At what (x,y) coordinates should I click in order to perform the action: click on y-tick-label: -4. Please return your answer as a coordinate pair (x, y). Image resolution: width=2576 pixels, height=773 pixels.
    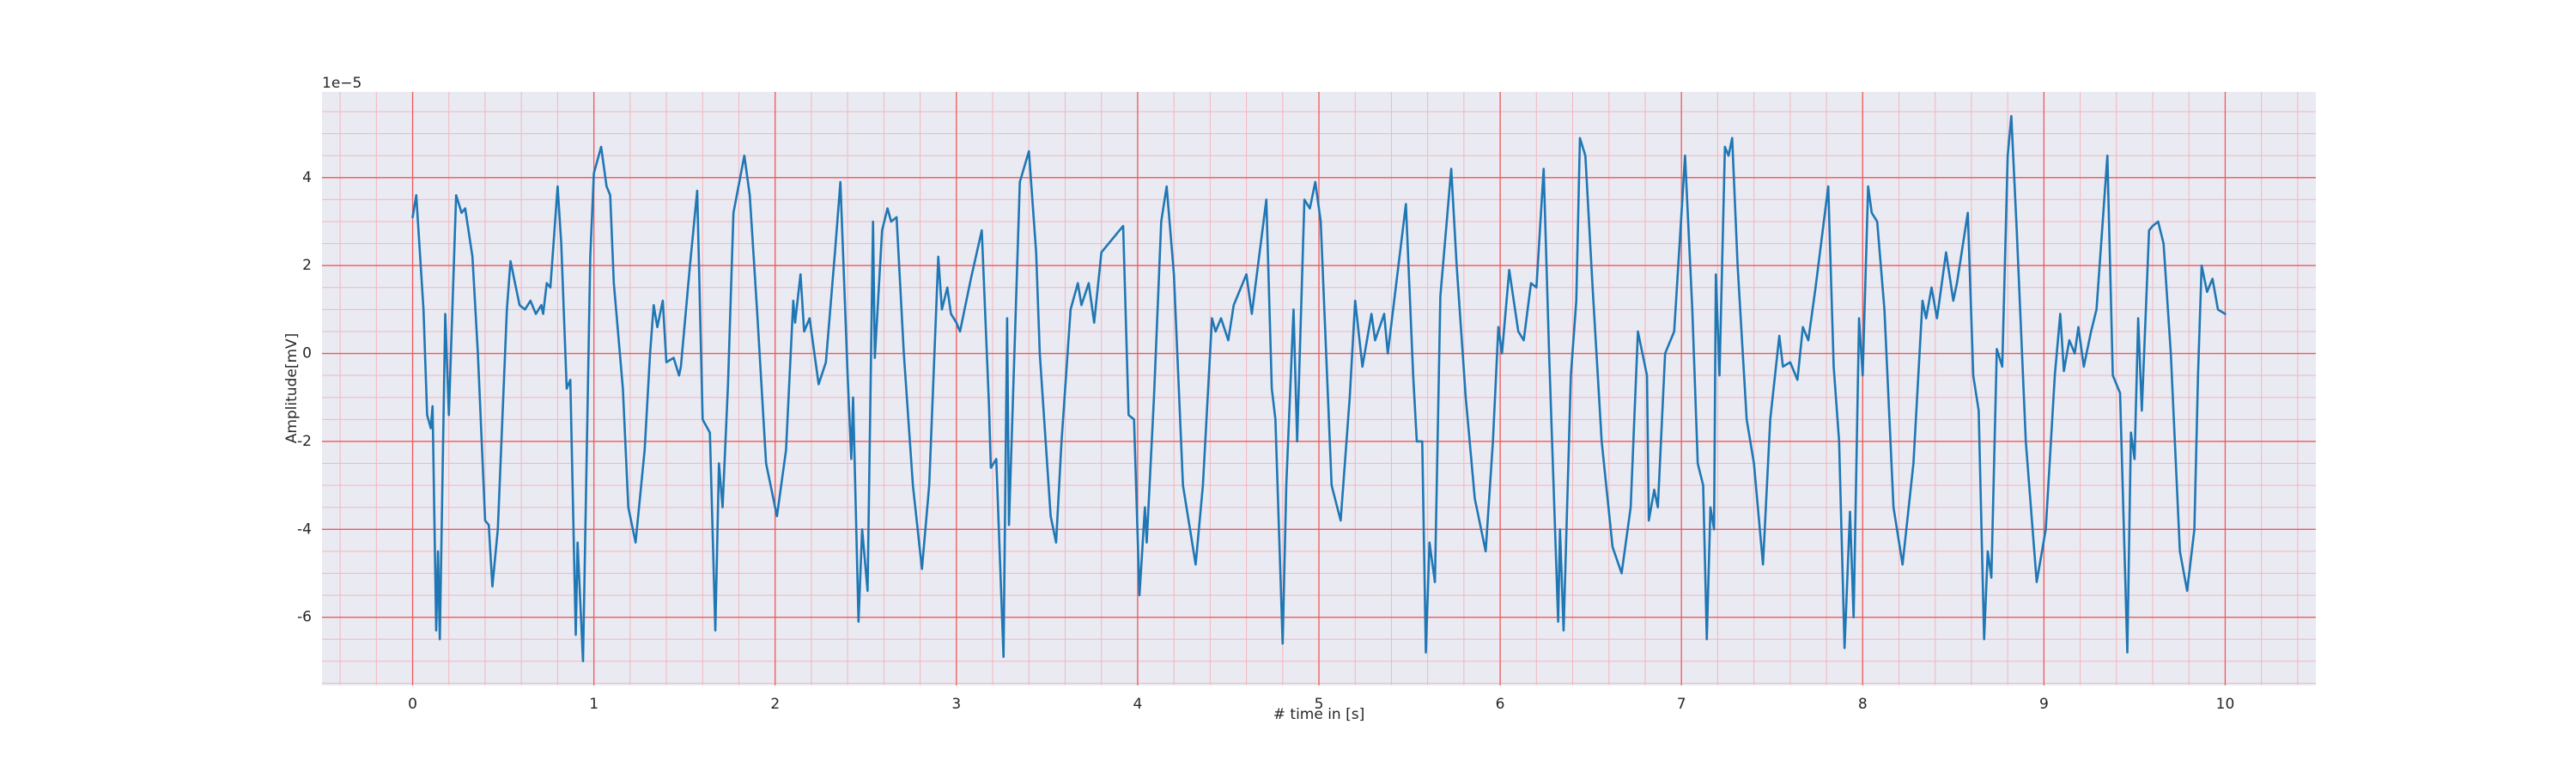
    Looking at the image, I should click on (304, 529).